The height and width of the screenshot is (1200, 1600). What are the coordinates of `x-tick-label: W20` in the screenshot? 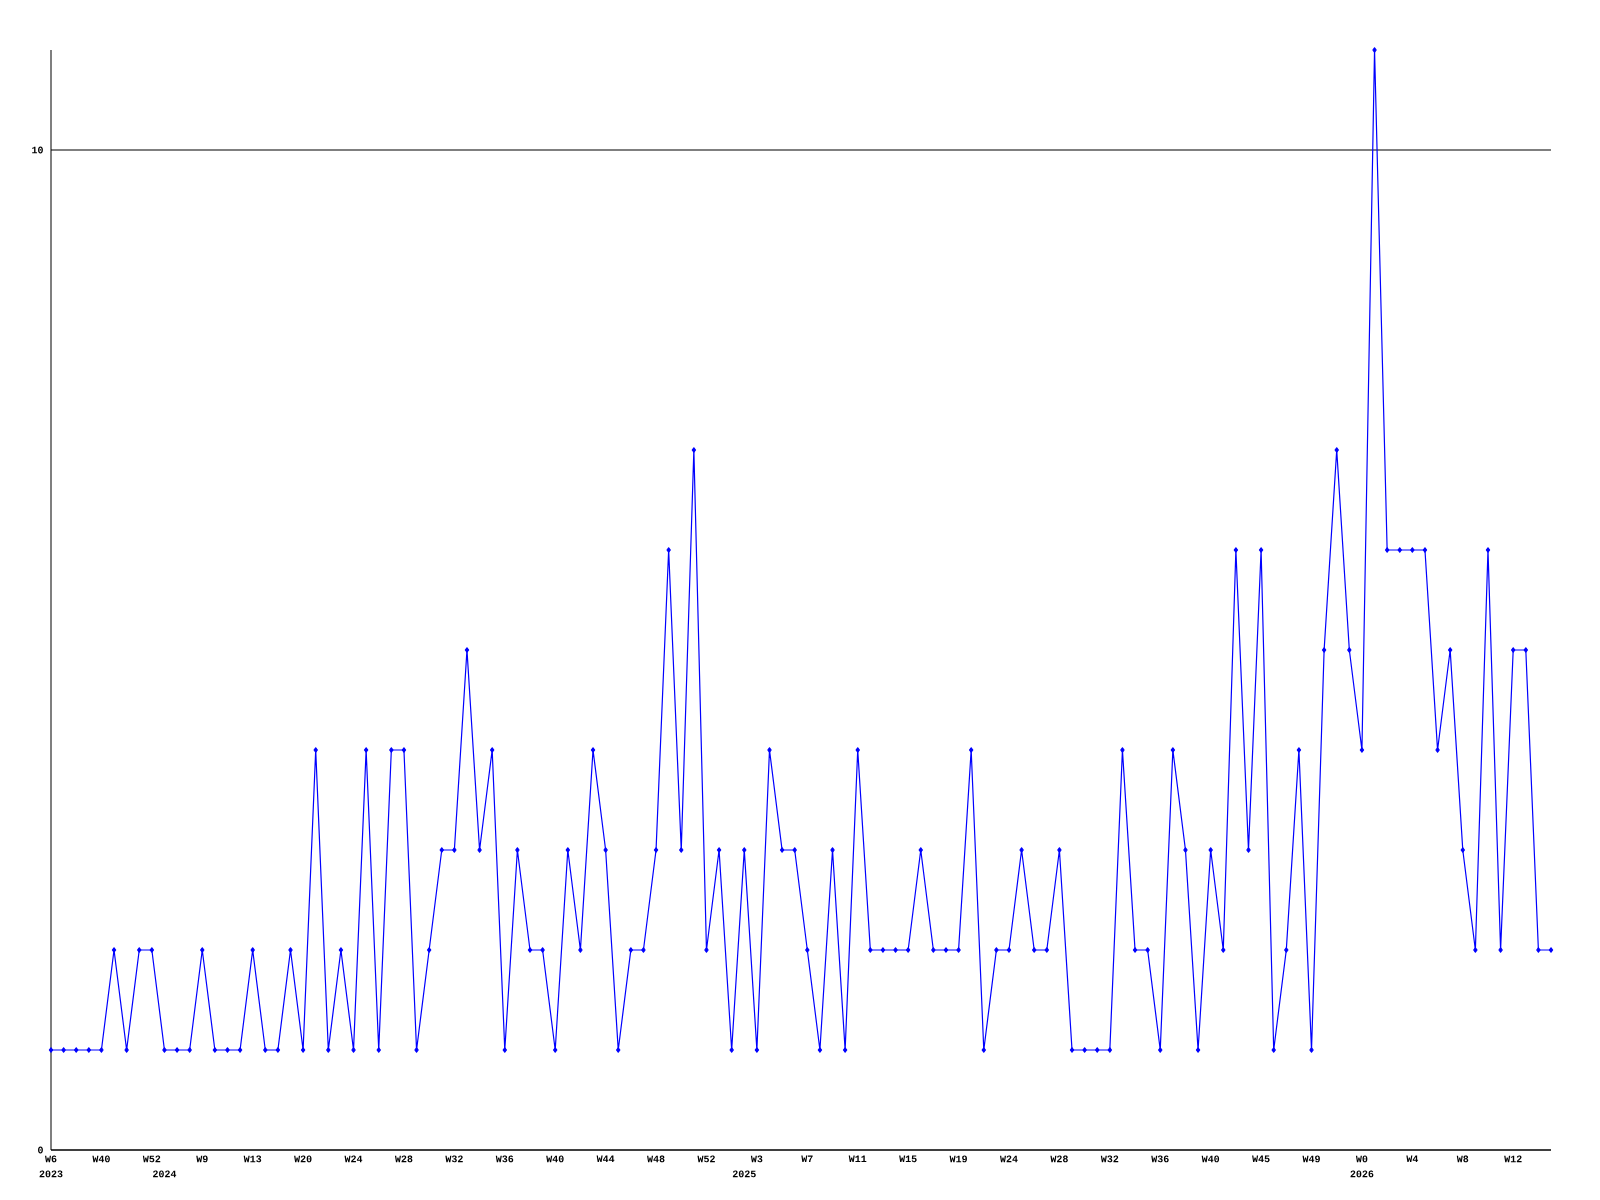 It's located at (303, 1159).